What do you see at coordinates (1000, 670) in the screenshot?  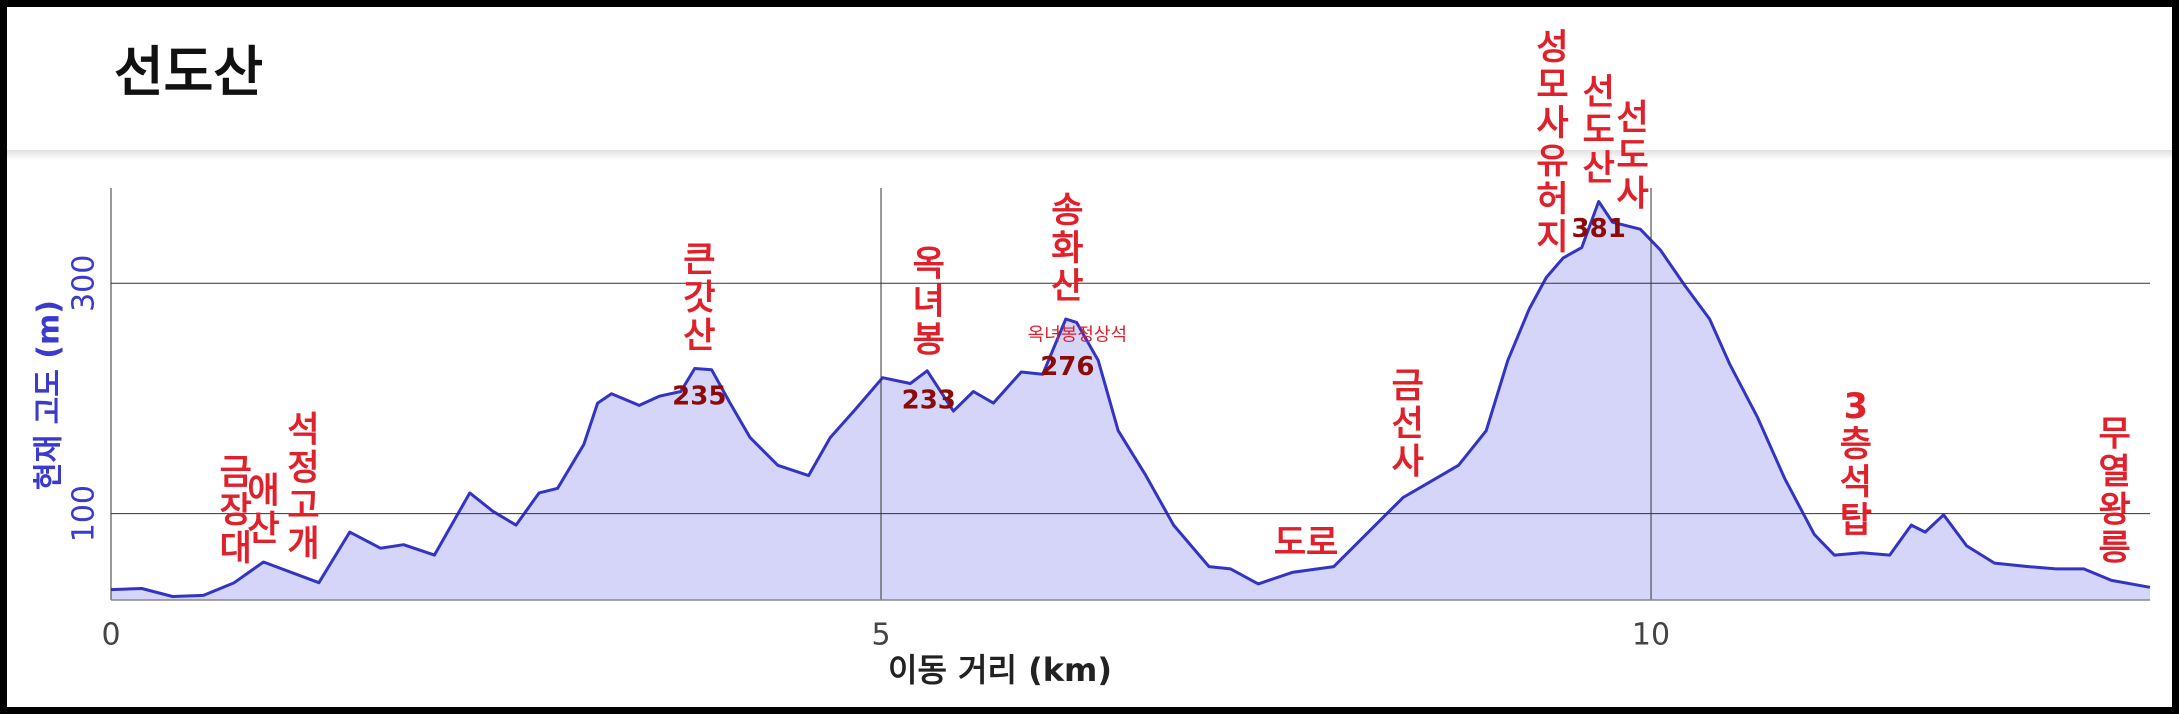 I see `x-axis-label: 이동 거리 (km)` at bounding box center [1000, 670].